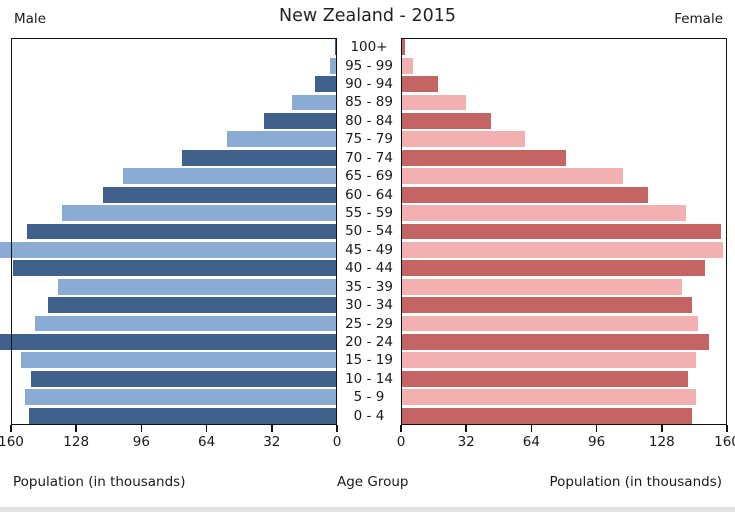 The height and width of the screenshot is (512, 735). I want to click on female-axis-tick-labels: 0 32 64 96 128 160, so click(566, 442).